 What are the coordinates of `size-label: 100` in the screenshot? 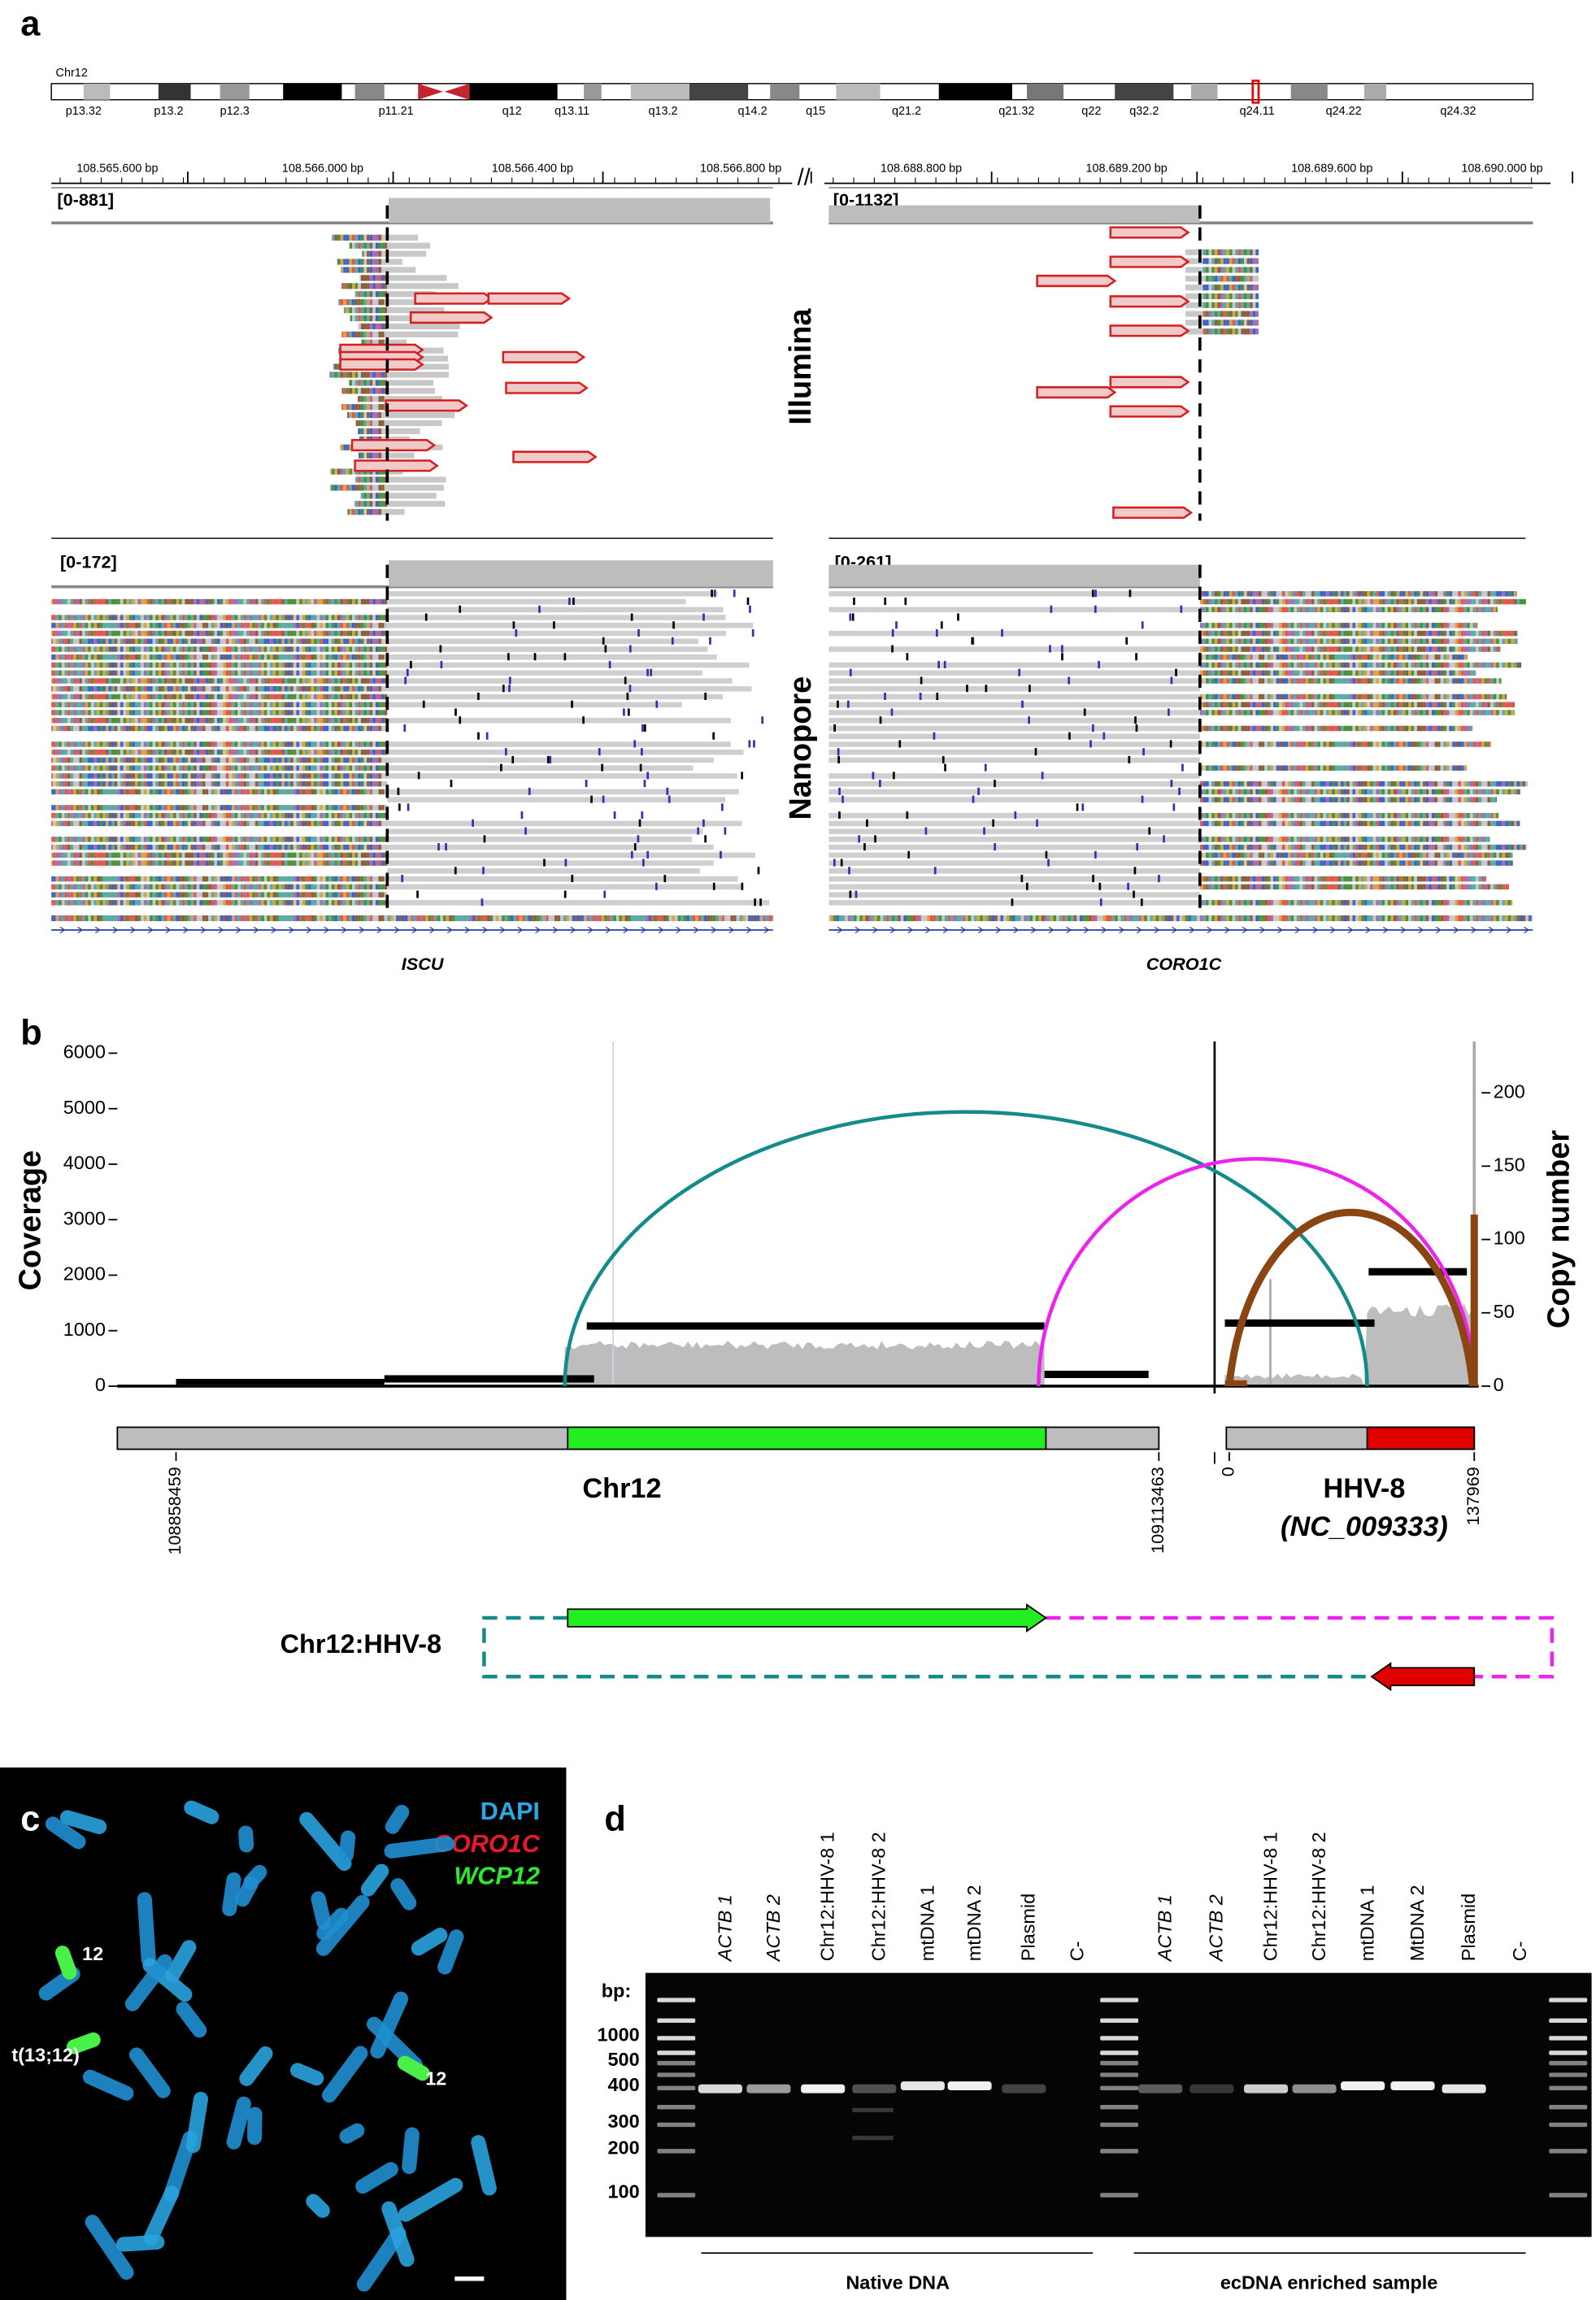 It's located at (624, 2191).